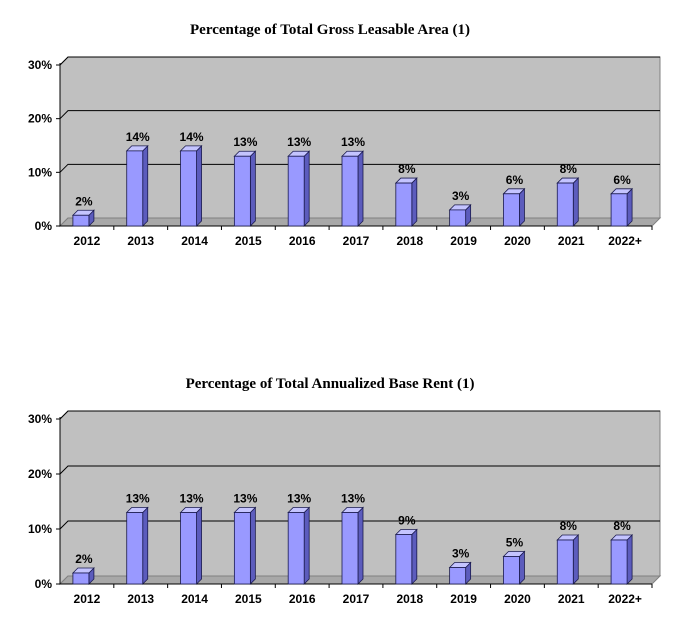 The image size is (686, 618). Describe the element at coordinates (40, 172) in the screenshot. I see `y-tick-label: 10%` at that location.